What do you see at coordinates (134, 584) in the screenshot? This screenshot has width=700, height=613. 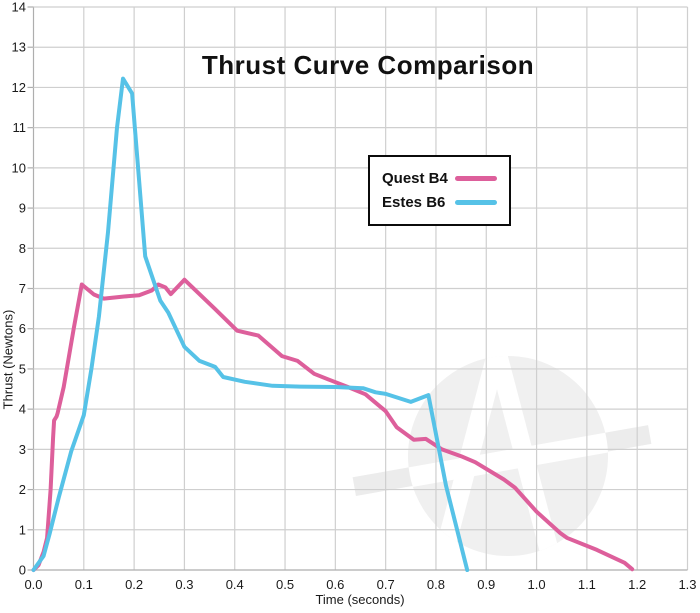 I see `x-tick-label: 0.2` at bounding box center [134, 584].